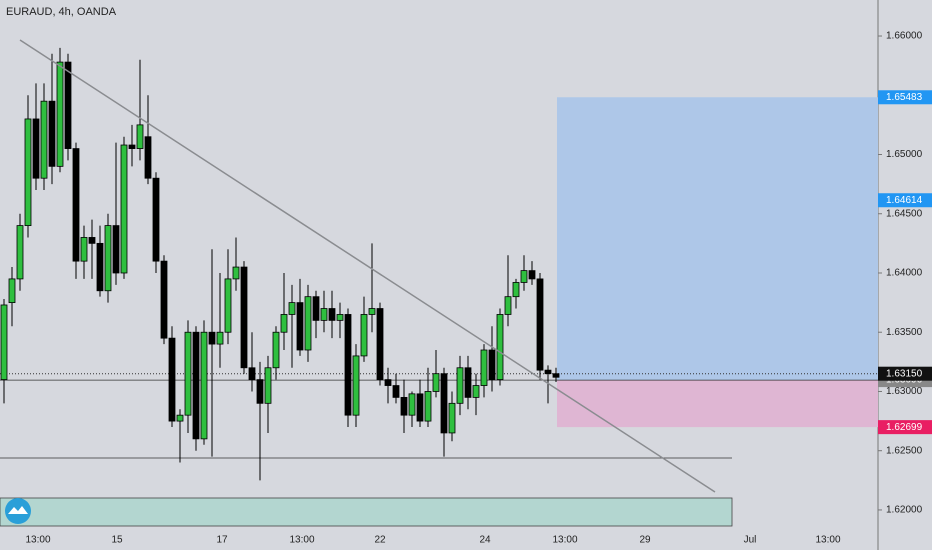 The image size is (932, 550). Describe the element at coordinates (904, 154) in the screenshot. I see `y-tick-label: 1.65000` at that location.